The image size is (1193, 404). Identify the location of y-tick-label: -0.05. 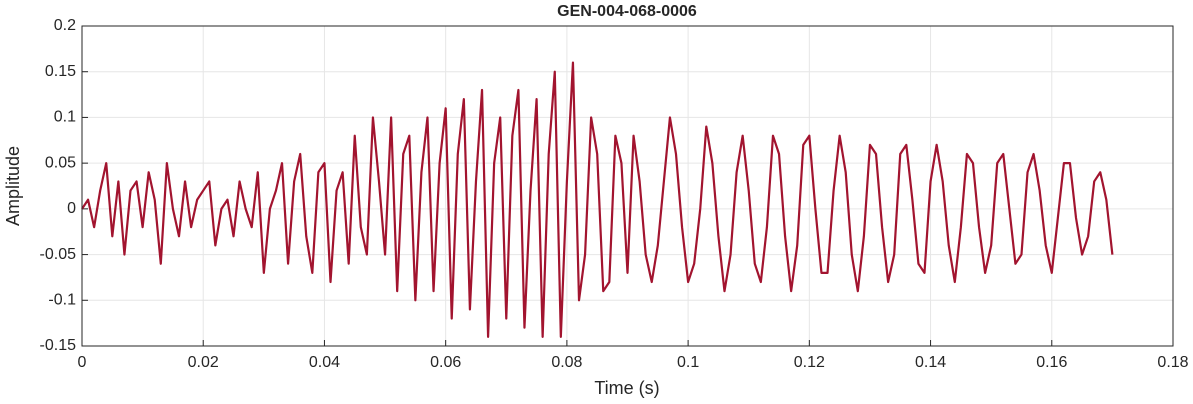
(58, 254).